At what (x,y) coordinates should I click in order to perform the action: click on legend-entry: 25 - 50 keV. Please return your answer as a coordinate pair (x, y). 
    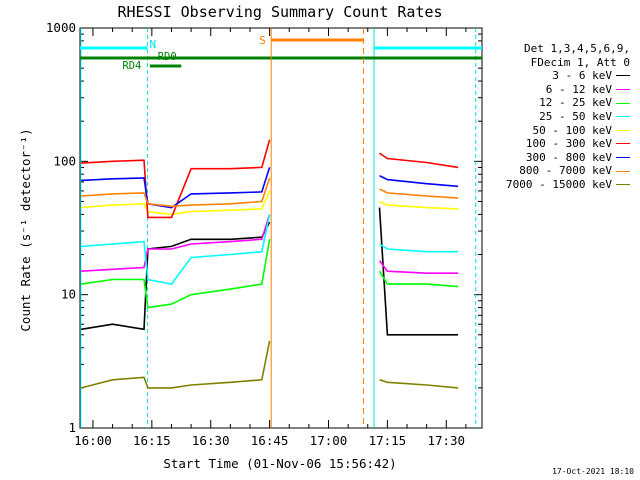
    Looking at the image, I should click on (568, 117).